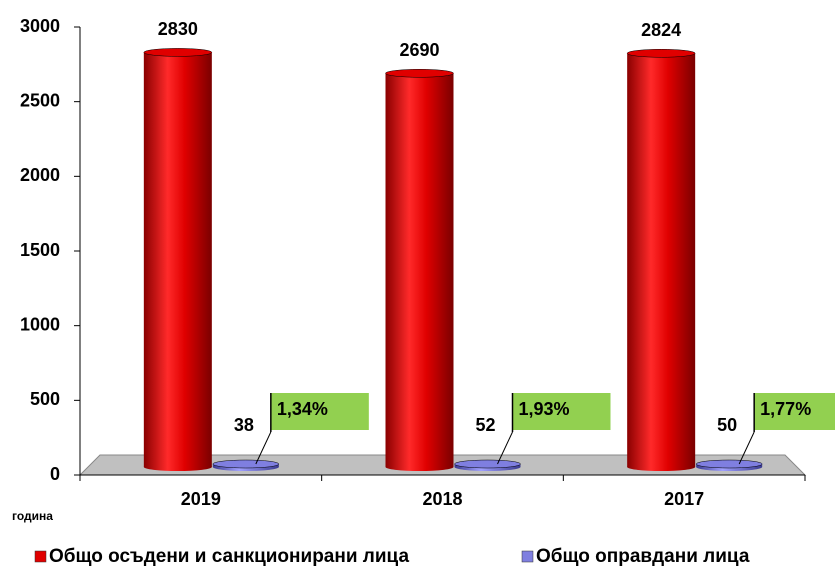  What do you see at coordinates (229, 556) in the screenshot?
I see `legend-label: Общо осъдени и санкционирани лица` at bounding box center [229, 556].